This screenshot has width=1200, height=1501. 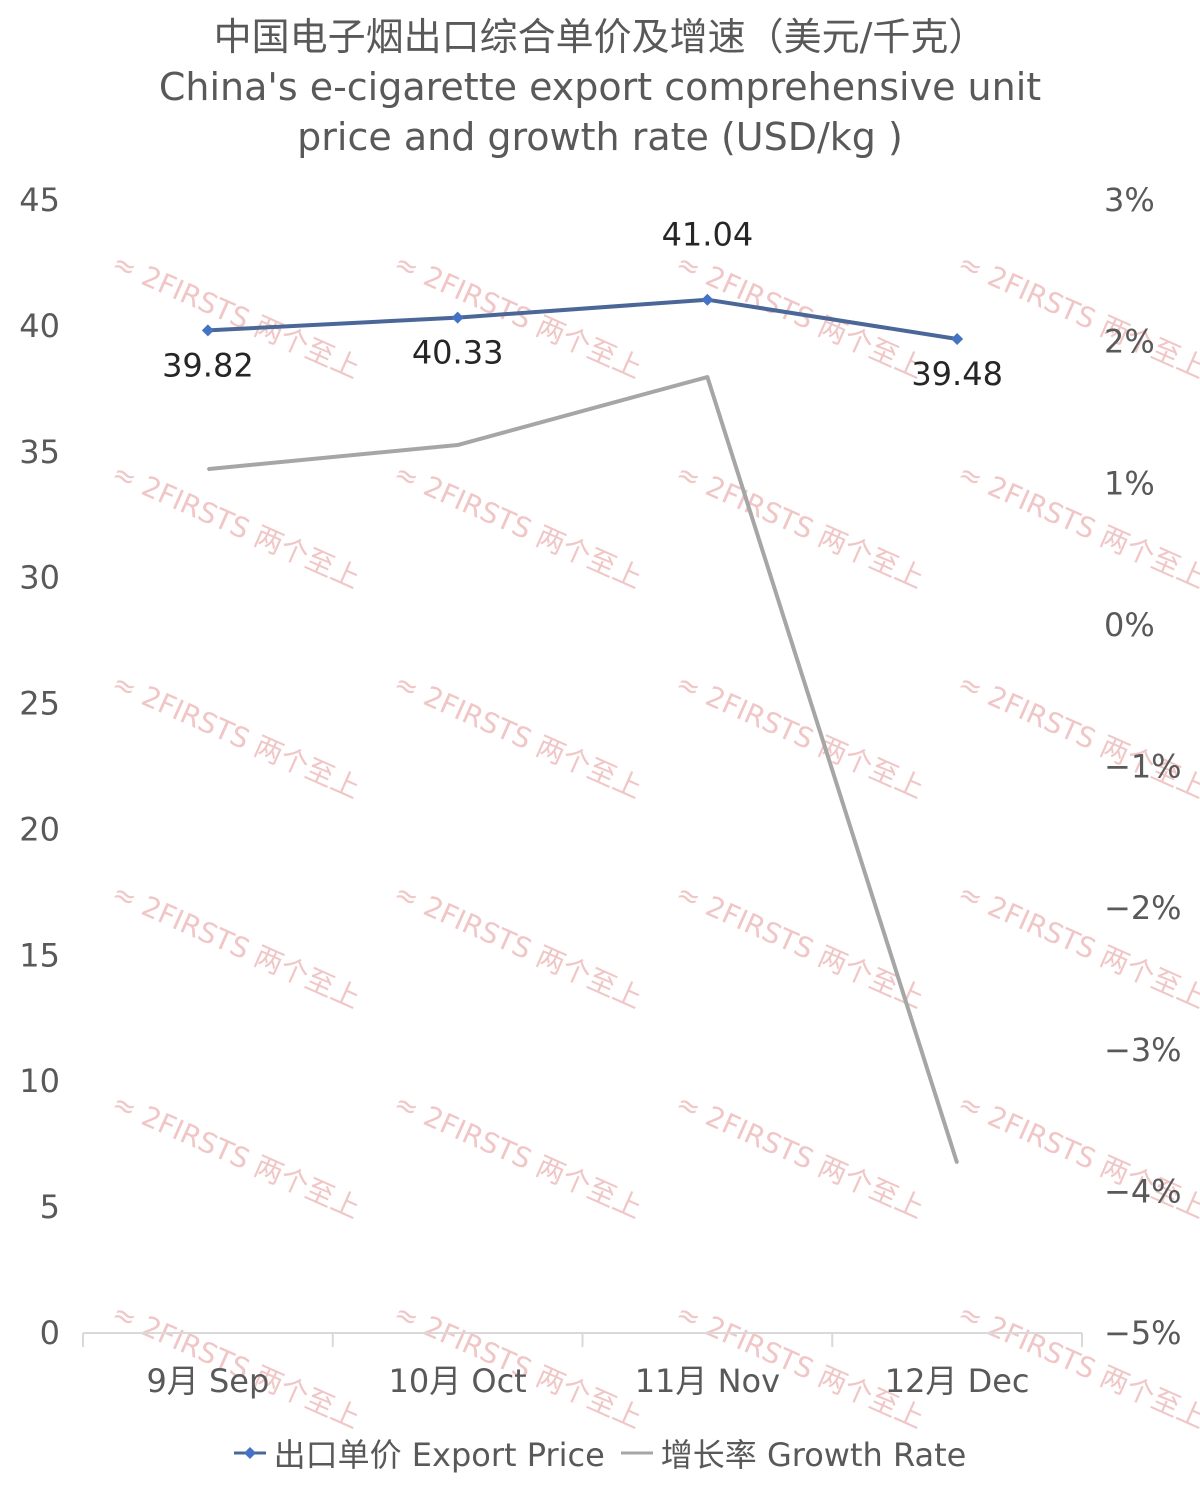 I want to click on watermark-4-2: ≈ 2FIRSTS 两个至上, so click(x=800, y=1155).